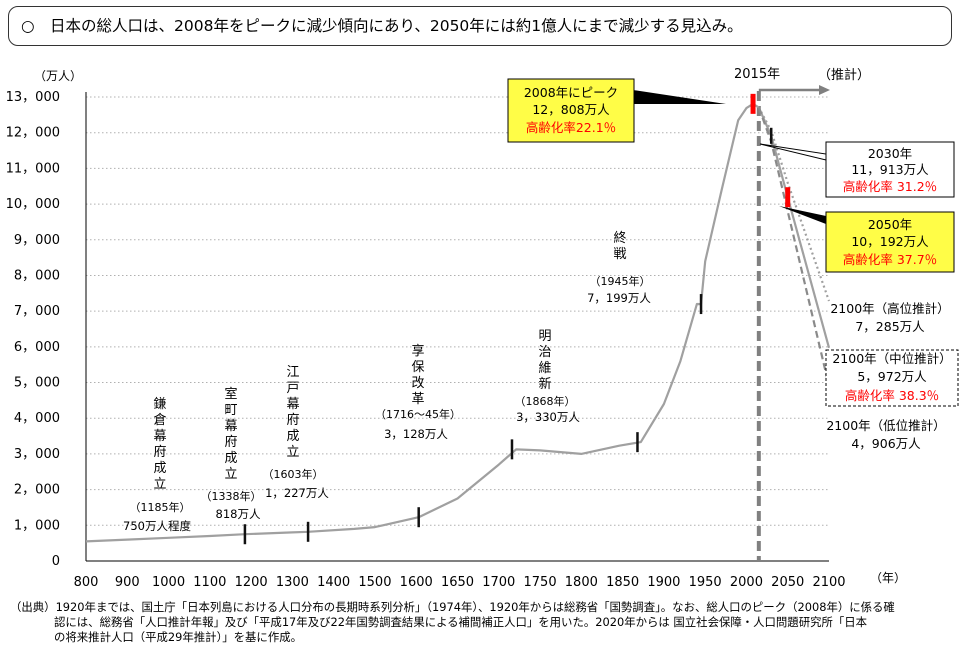 The width and height of the screenshot is (966, 648). What do you see at coordinates (417, 383) in the screenshot?
I see `event-char: 改` at bounding box center [417, 383].